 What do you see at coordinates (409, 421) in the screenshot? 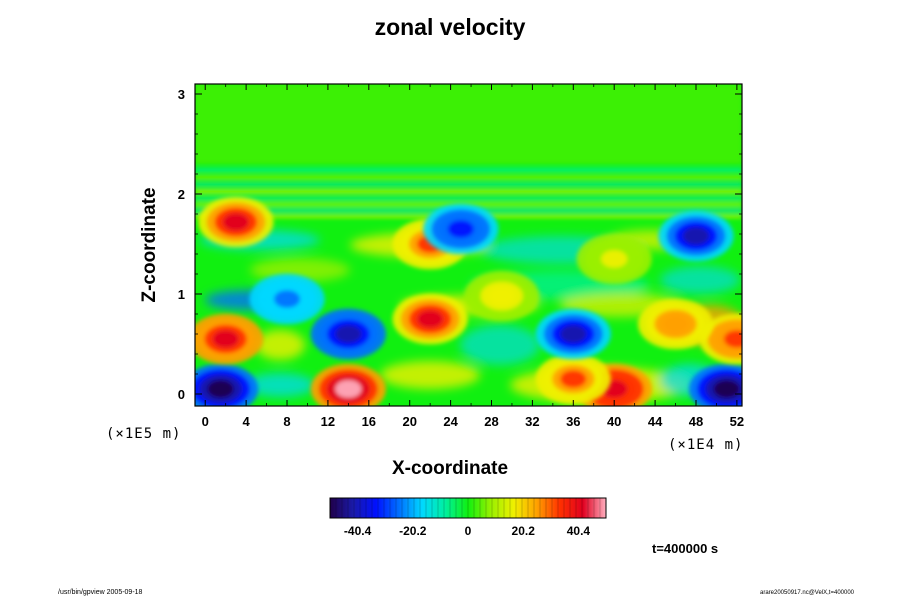
I see `x-tick-label: 20` at bounding box center [409, 421].